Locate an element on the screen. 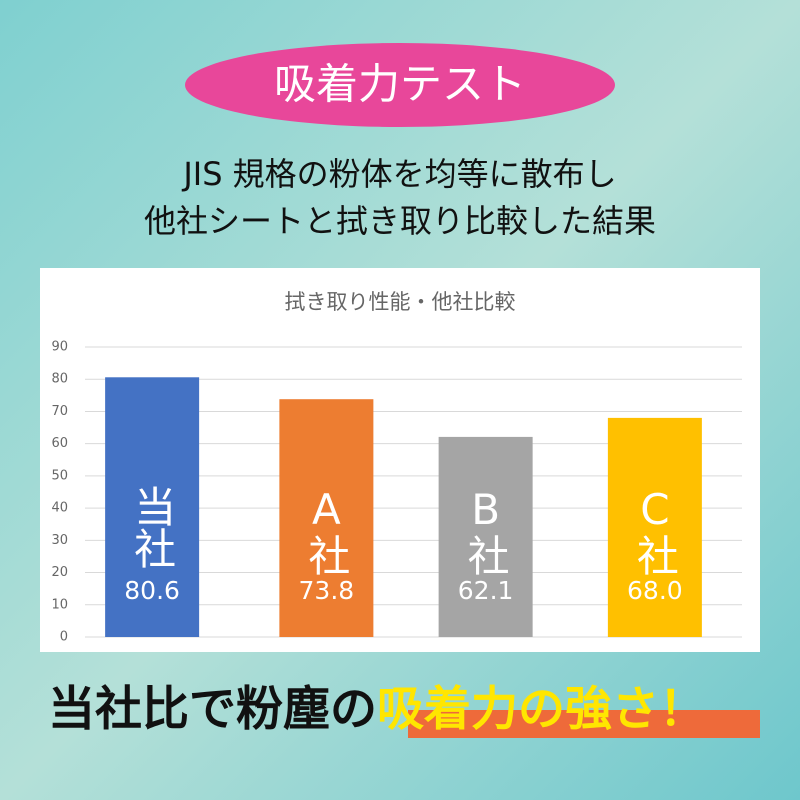  y-tick-label: 30 is located at coordinates (59, 540).